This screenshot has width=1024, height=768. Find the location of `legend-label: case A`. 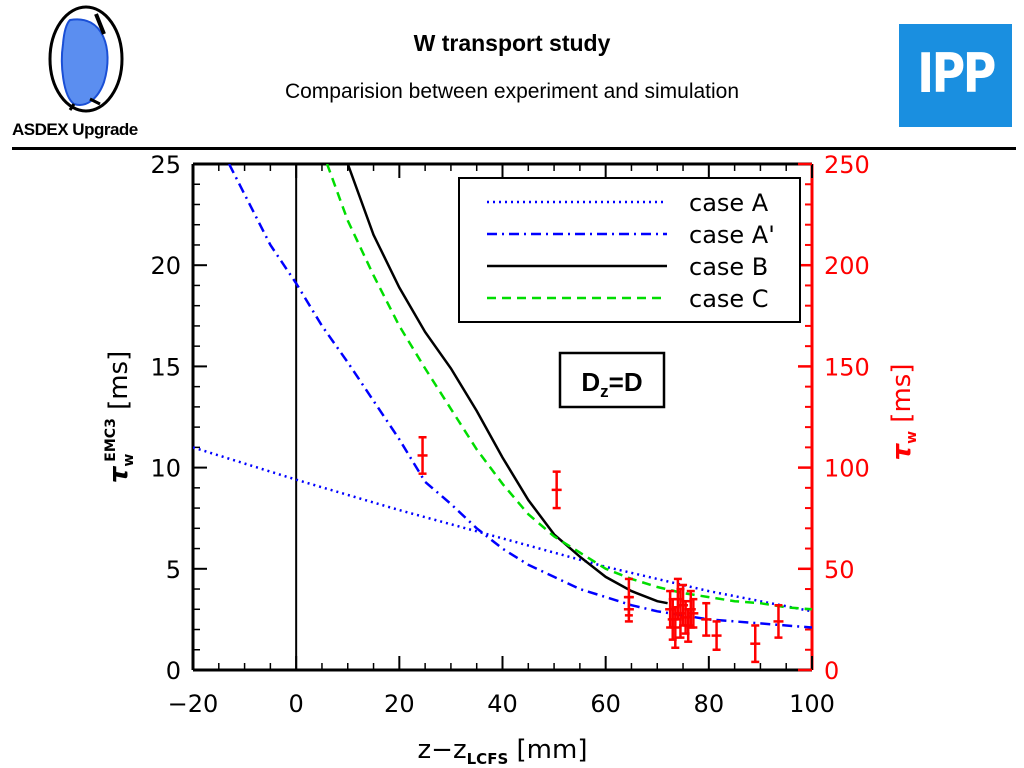

legend-label: case A is located at coordinates (729, 203).